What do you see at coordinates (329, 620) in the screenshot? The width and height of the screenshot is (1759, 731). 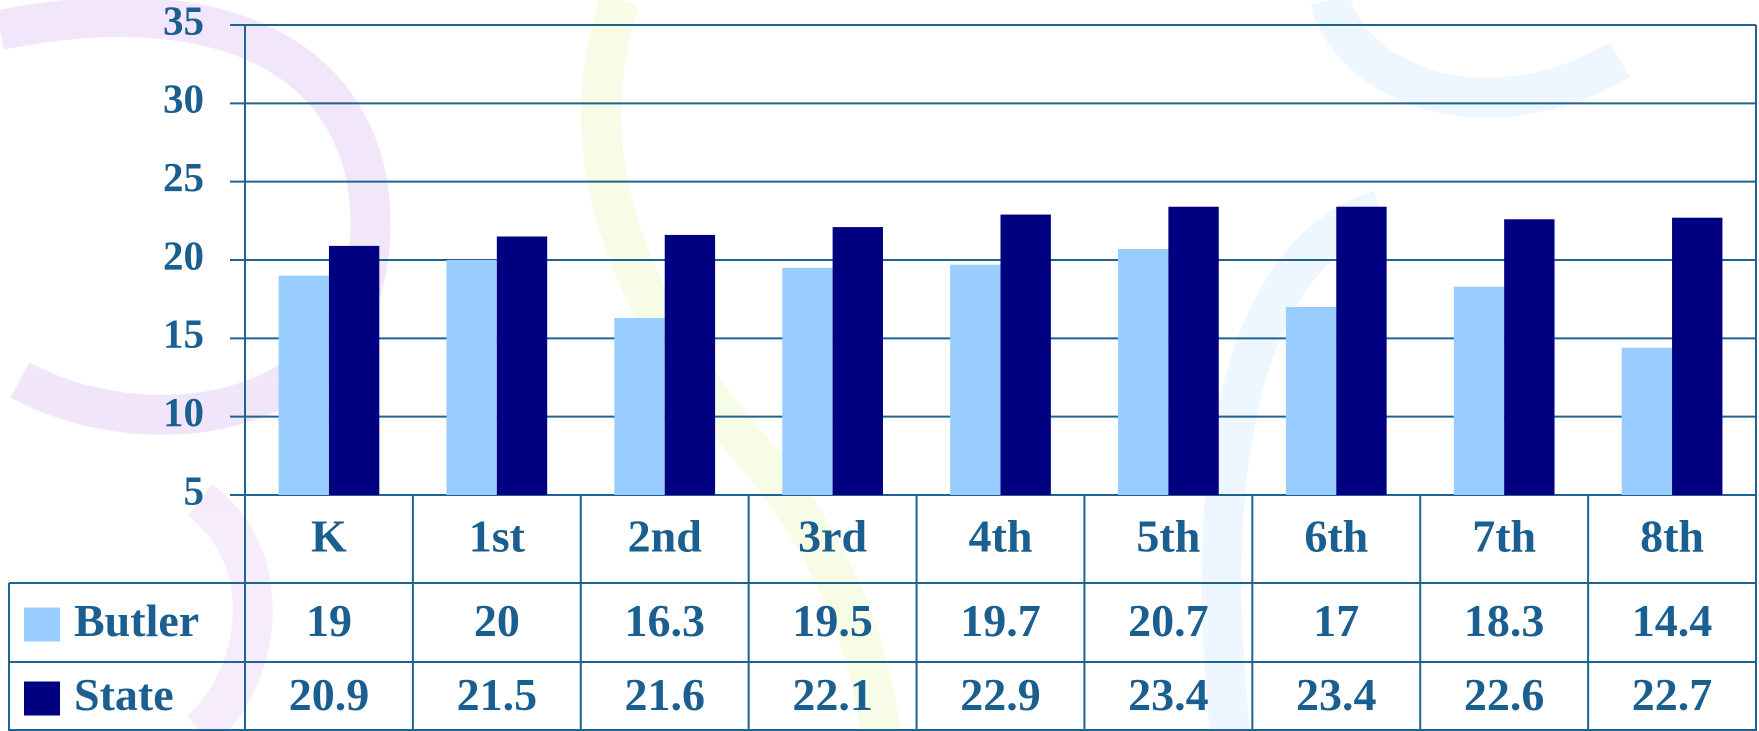 I see `table-value: 19` at bounding box center [329, 620].